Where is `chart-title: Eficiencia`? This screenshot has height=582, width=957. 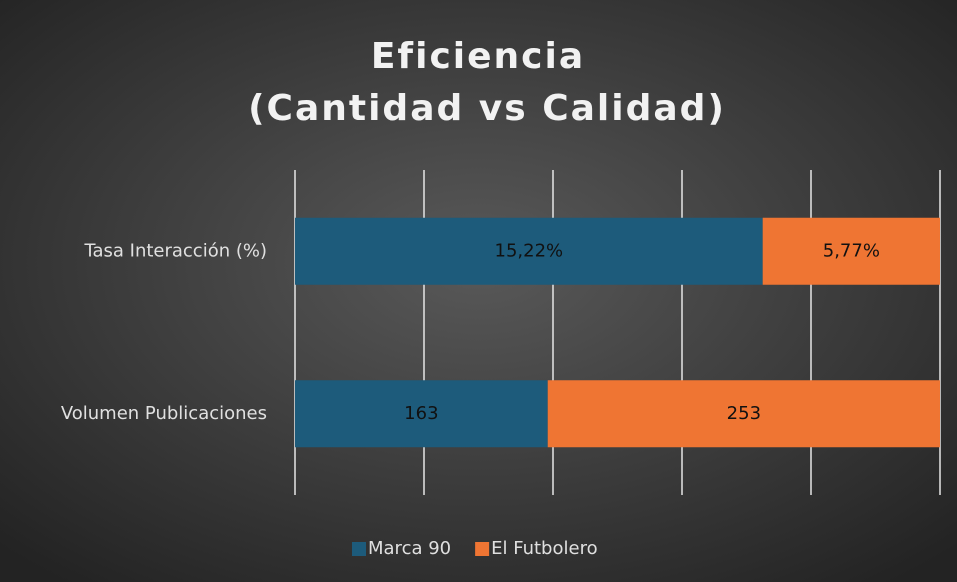
chart-title: Eficiencia is located at coordinates (478, 56).